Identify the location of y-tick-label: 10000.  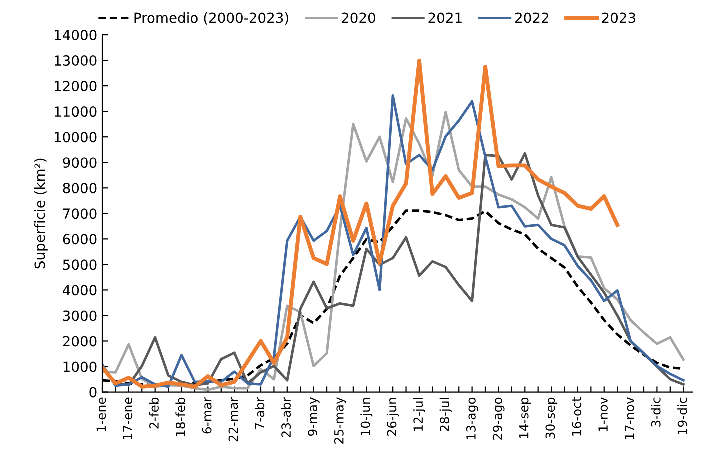
(75, 137).